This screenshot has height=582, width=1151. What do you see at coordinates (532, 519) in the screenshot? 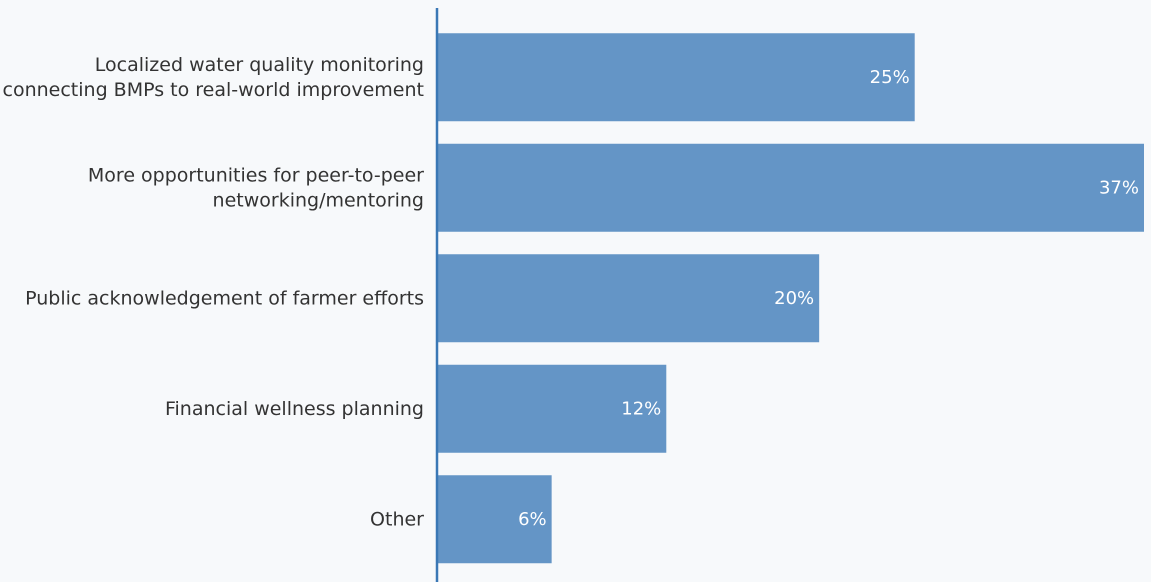
I see `bar-value-label-5: 6%` at bounding box center [532, 519].